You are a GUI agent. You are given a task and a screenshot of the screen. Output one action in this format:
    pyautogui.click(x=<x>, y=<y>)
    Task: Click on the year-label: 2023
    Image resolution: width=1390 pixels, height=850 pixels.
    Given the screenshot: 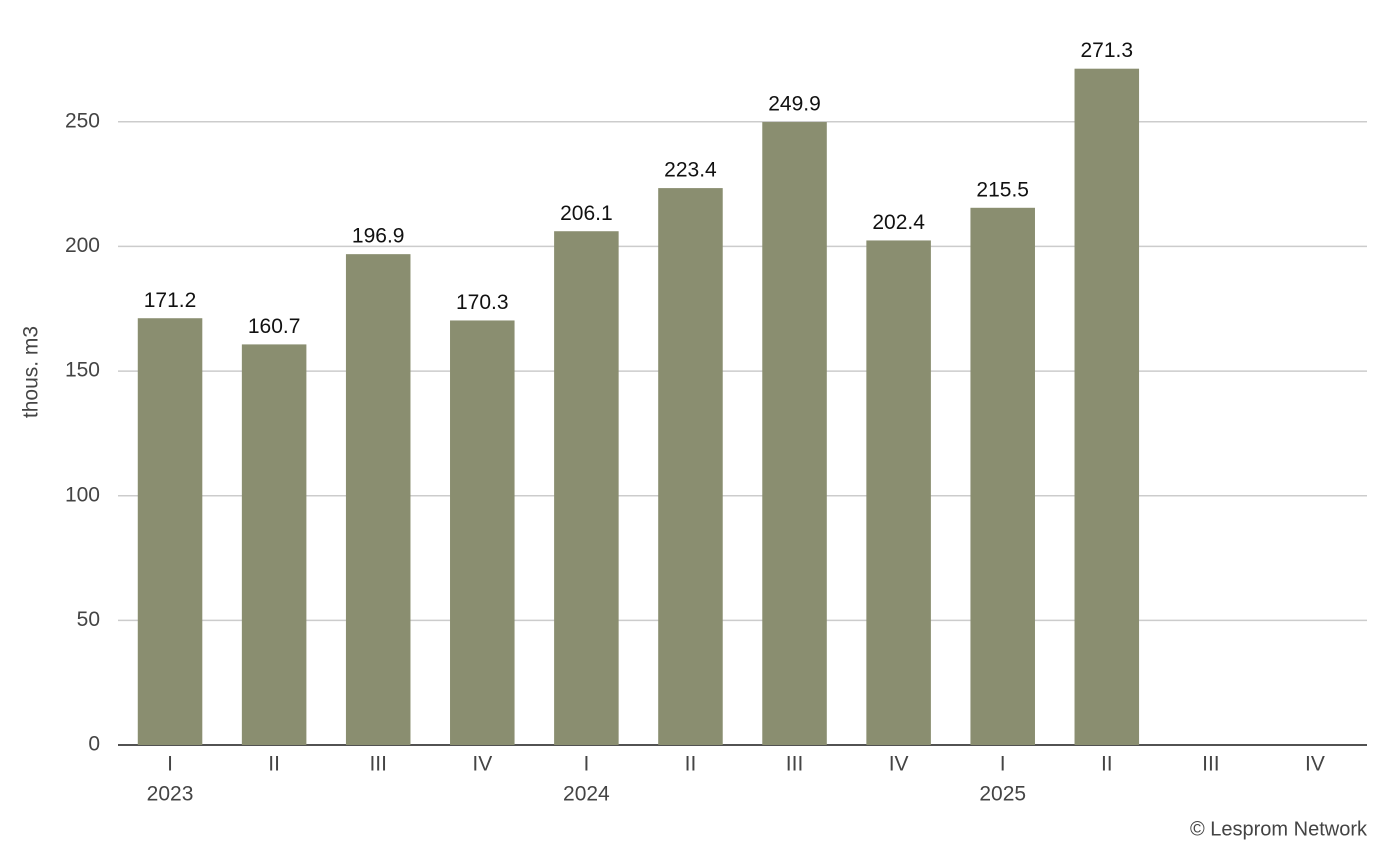 What is the action you would take?
    pyautogui.click(x=170, y=794)
    